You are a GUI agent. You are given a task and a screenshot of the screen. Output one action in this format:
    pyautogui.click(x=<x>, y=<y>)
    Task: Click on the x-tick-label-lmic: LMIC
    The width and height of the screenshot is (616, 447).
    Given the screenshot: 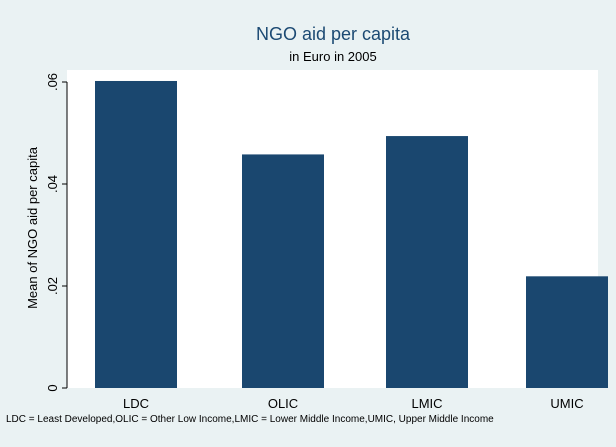 What is the action you would take?
    pyautogui.click(x=426, y=403)
    